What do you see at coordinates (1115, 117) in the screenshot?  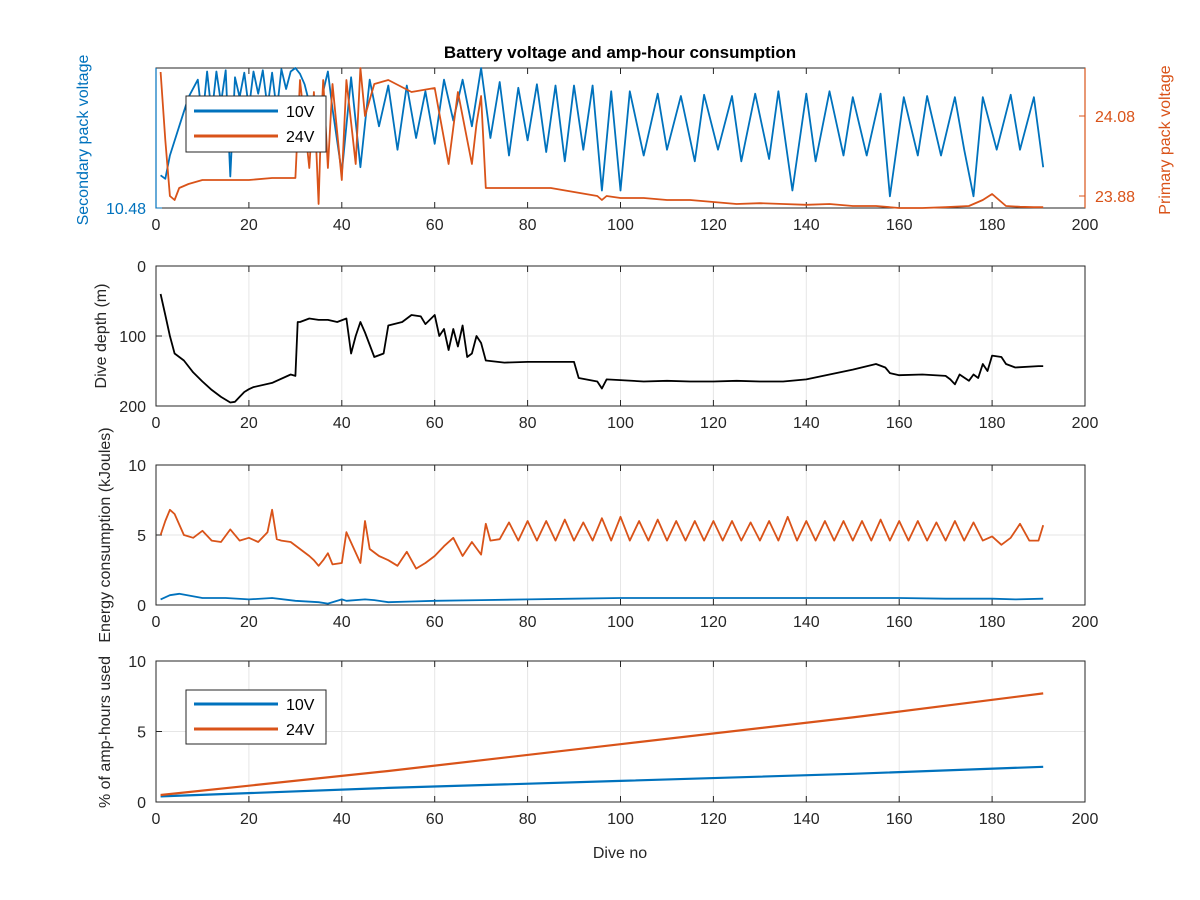 I see `y-right-tick-label: 24.08` at bounding box center [1115, 117].